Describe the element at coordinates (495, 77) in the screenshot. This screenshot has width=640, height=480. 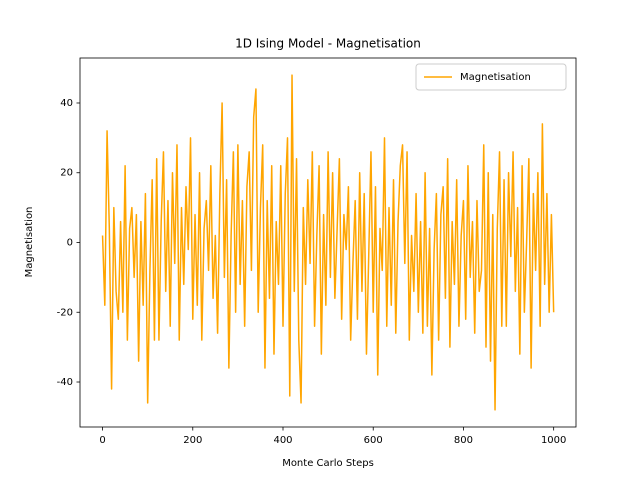
I see `legend-label: Magnetisation` at that location.